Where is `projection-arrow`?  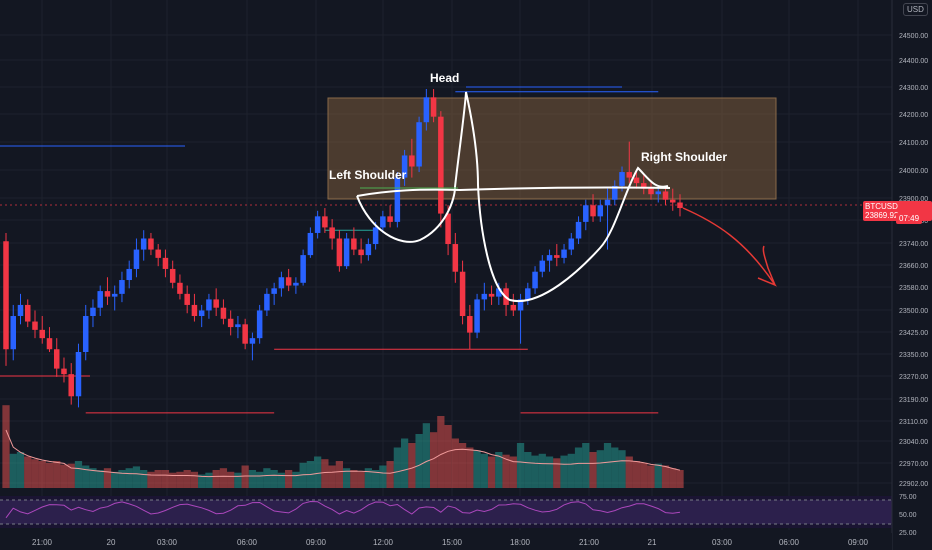
projection-arrow is located at coordinates (729, 247).